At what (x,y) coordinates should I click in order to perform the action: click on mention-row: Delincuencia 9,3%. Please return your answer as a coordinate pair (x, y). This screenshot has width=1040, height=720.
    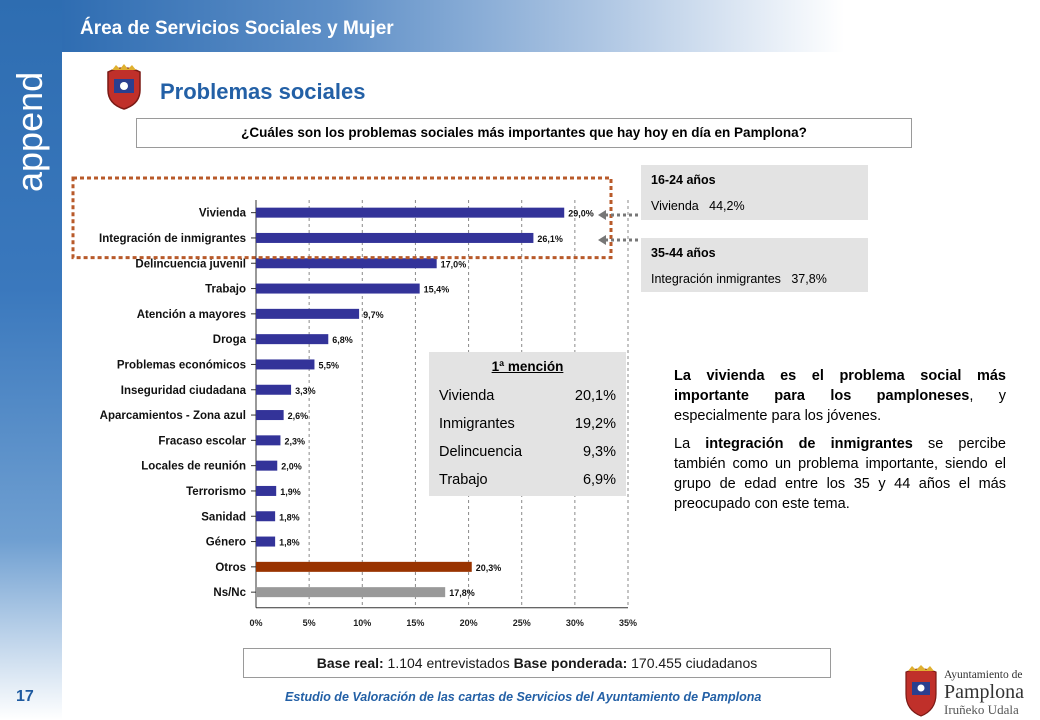
    Looking at the image, I should click on (527, 452).